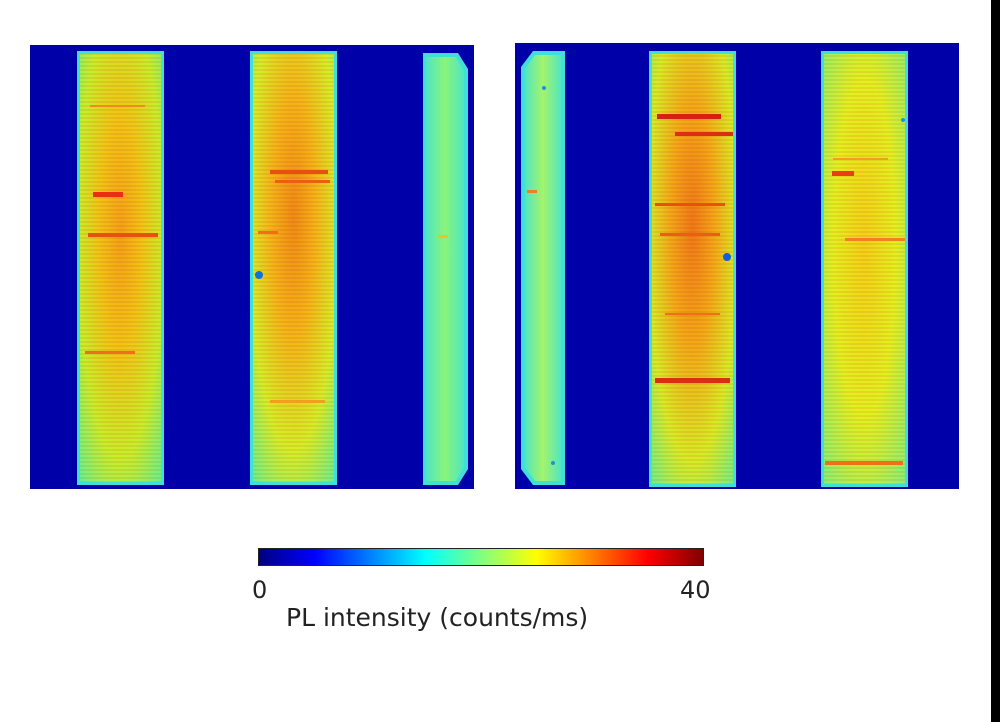 The width and height of the screenshot is (1000, 722). I want to click on colorbar, so click(481, 557).